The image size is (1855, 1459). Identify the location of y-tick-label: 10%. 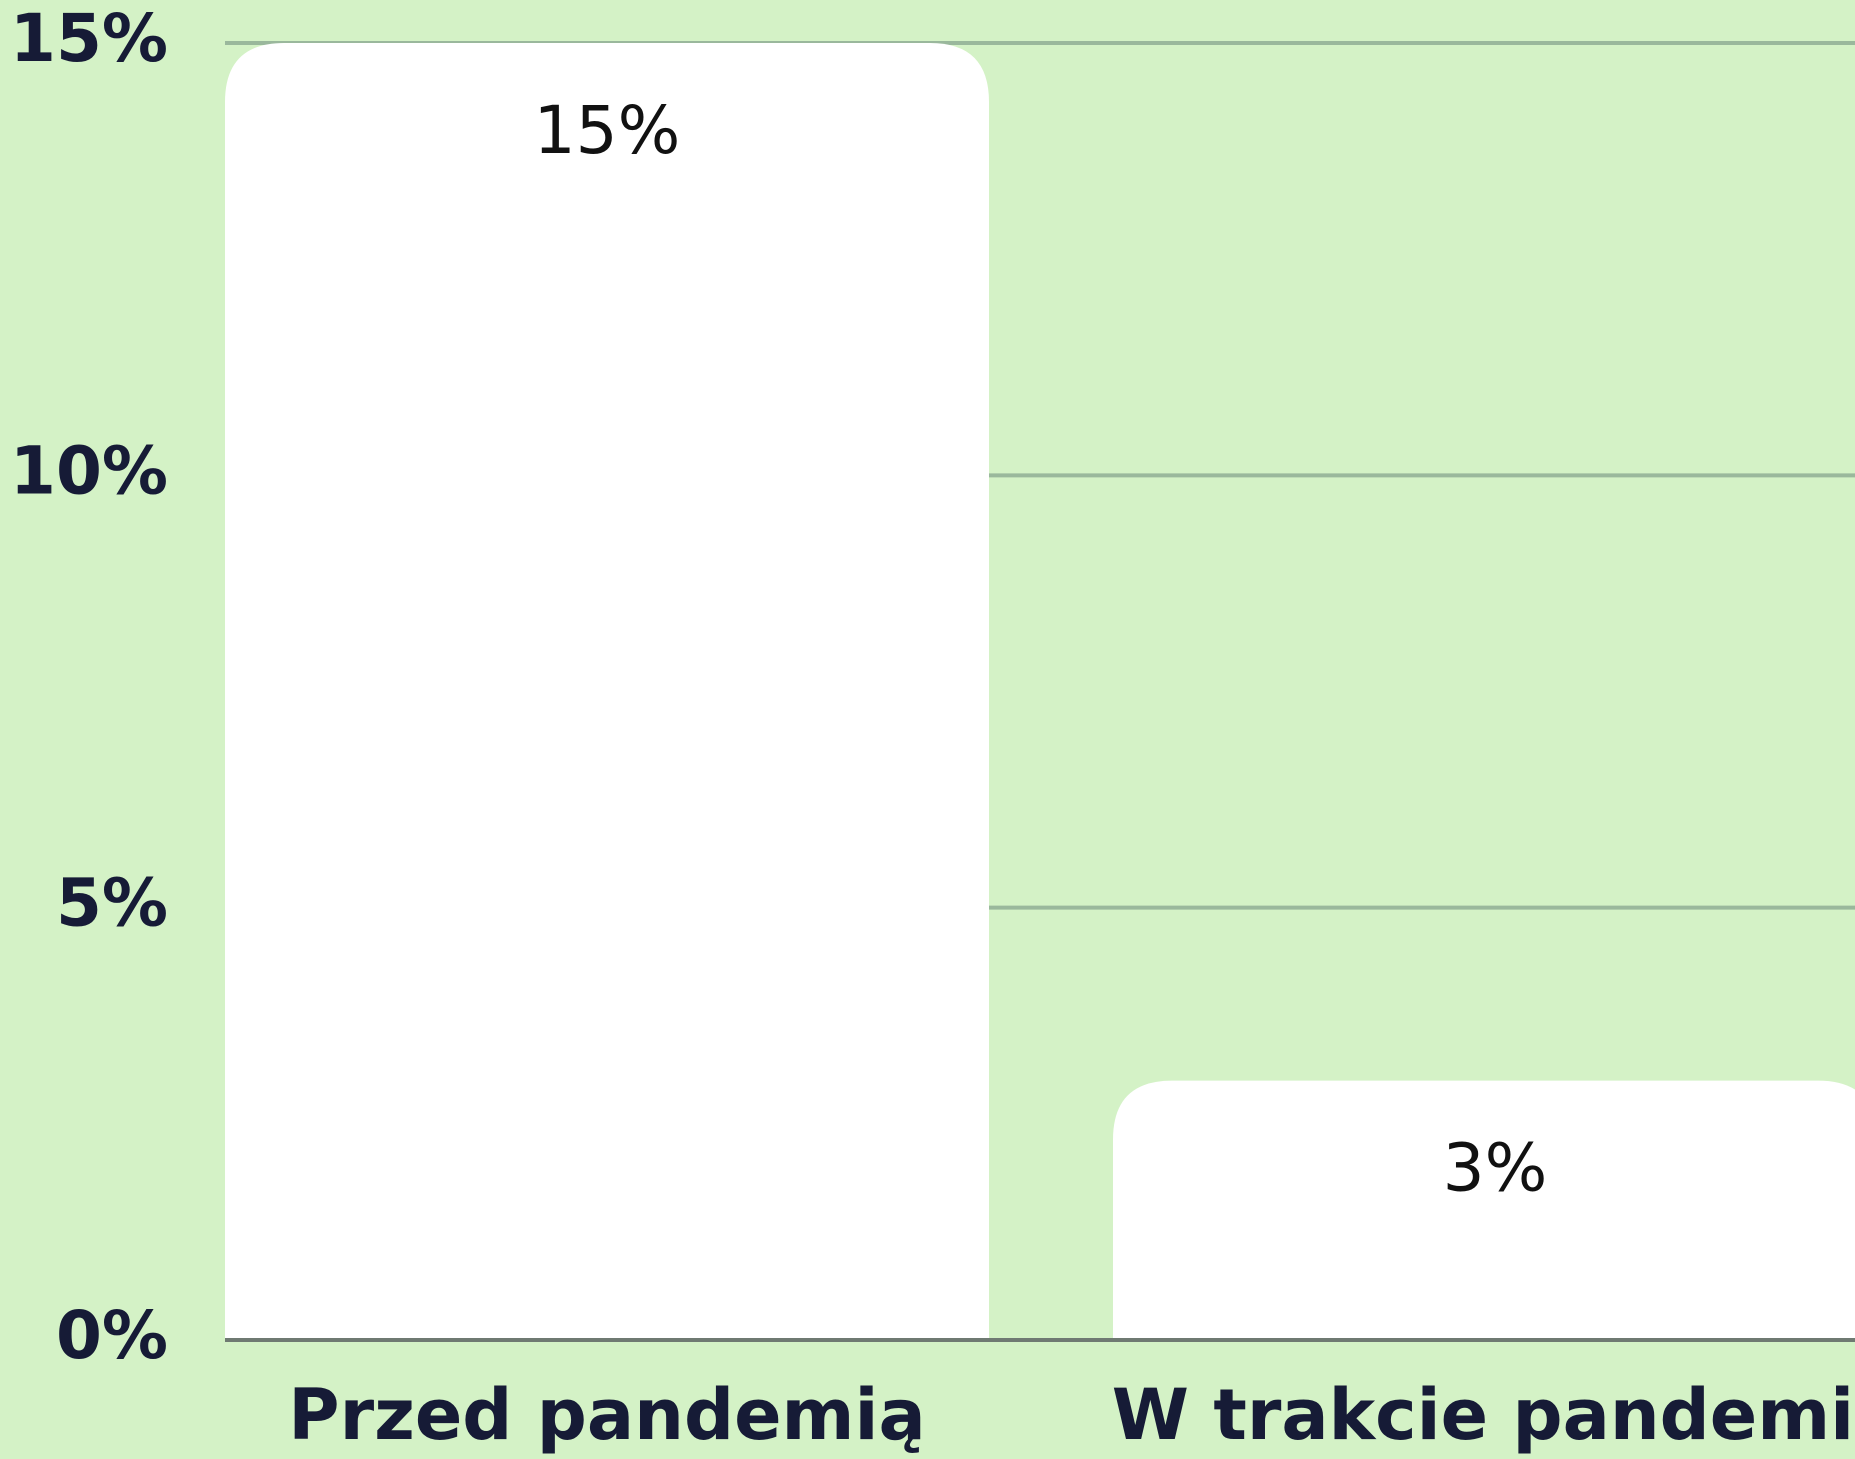
(89, 470).